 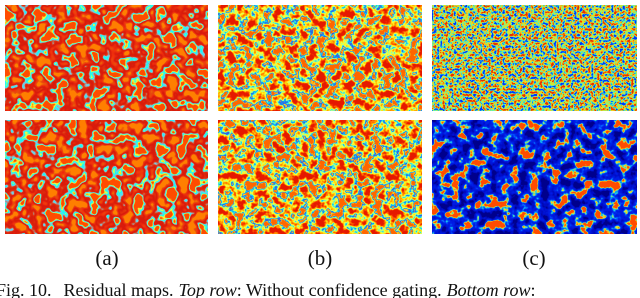 What do you see at coordinates (489, 289) in the screenshot?
I see `caption-bottom-label: Bottom row` at bounding box center [489, 289].